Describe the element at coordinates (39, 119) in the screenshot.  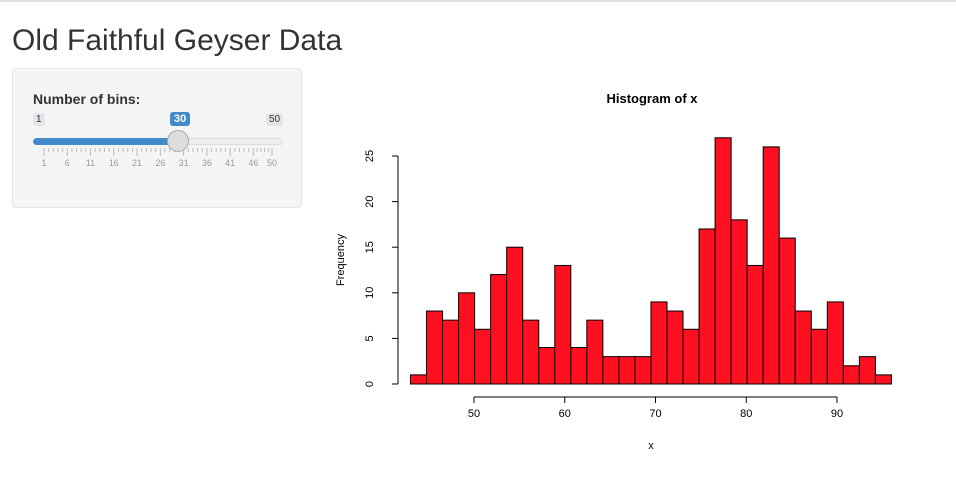
I see `slider-min-label: 1` at that location.